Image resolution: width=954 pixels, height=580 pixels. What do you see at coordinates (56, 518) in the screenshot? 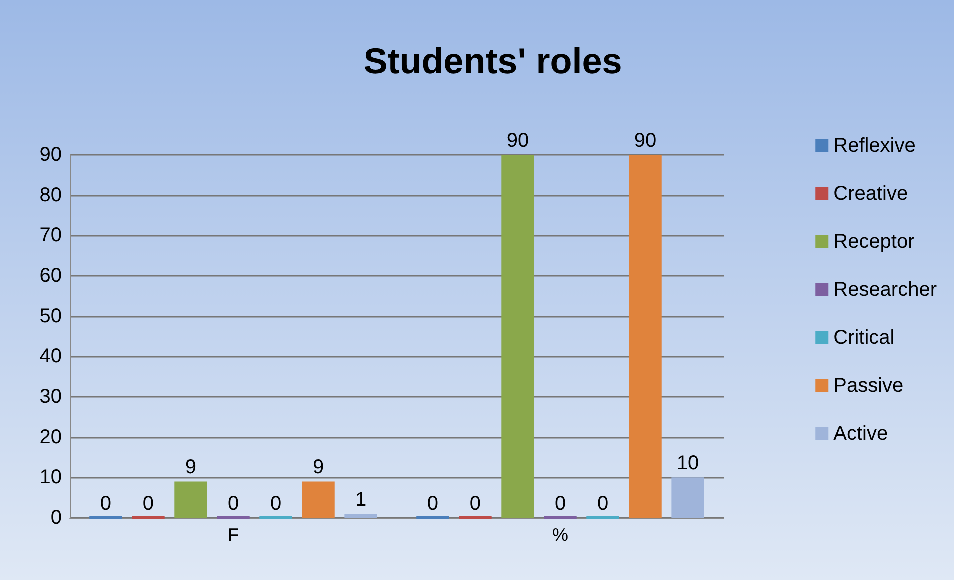
I see `y-tick-label: 0` at bounding box center [56, 518].